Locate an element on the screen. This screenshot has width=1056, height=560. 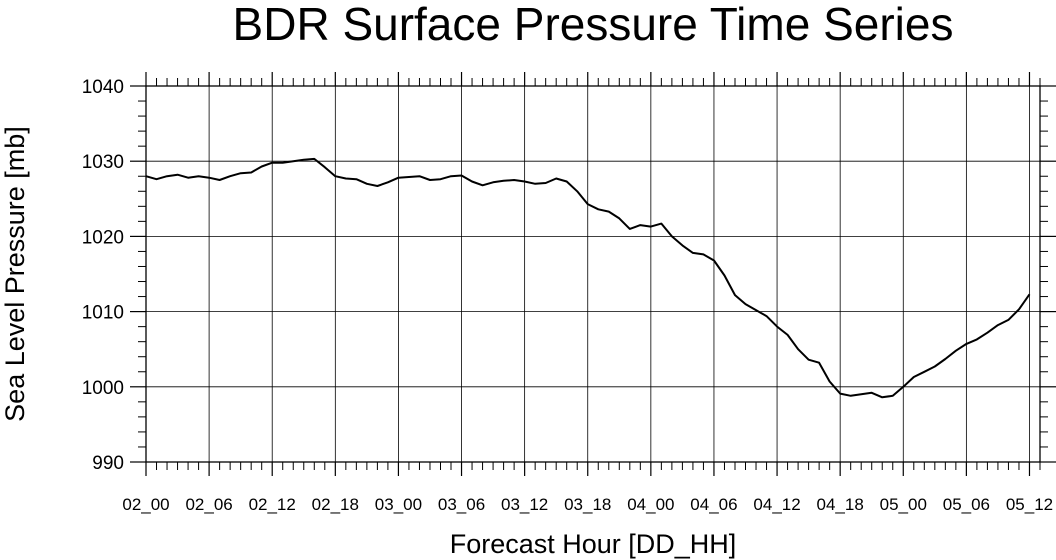
y-tick-label: 1040 is located at coordinates (103, 87).